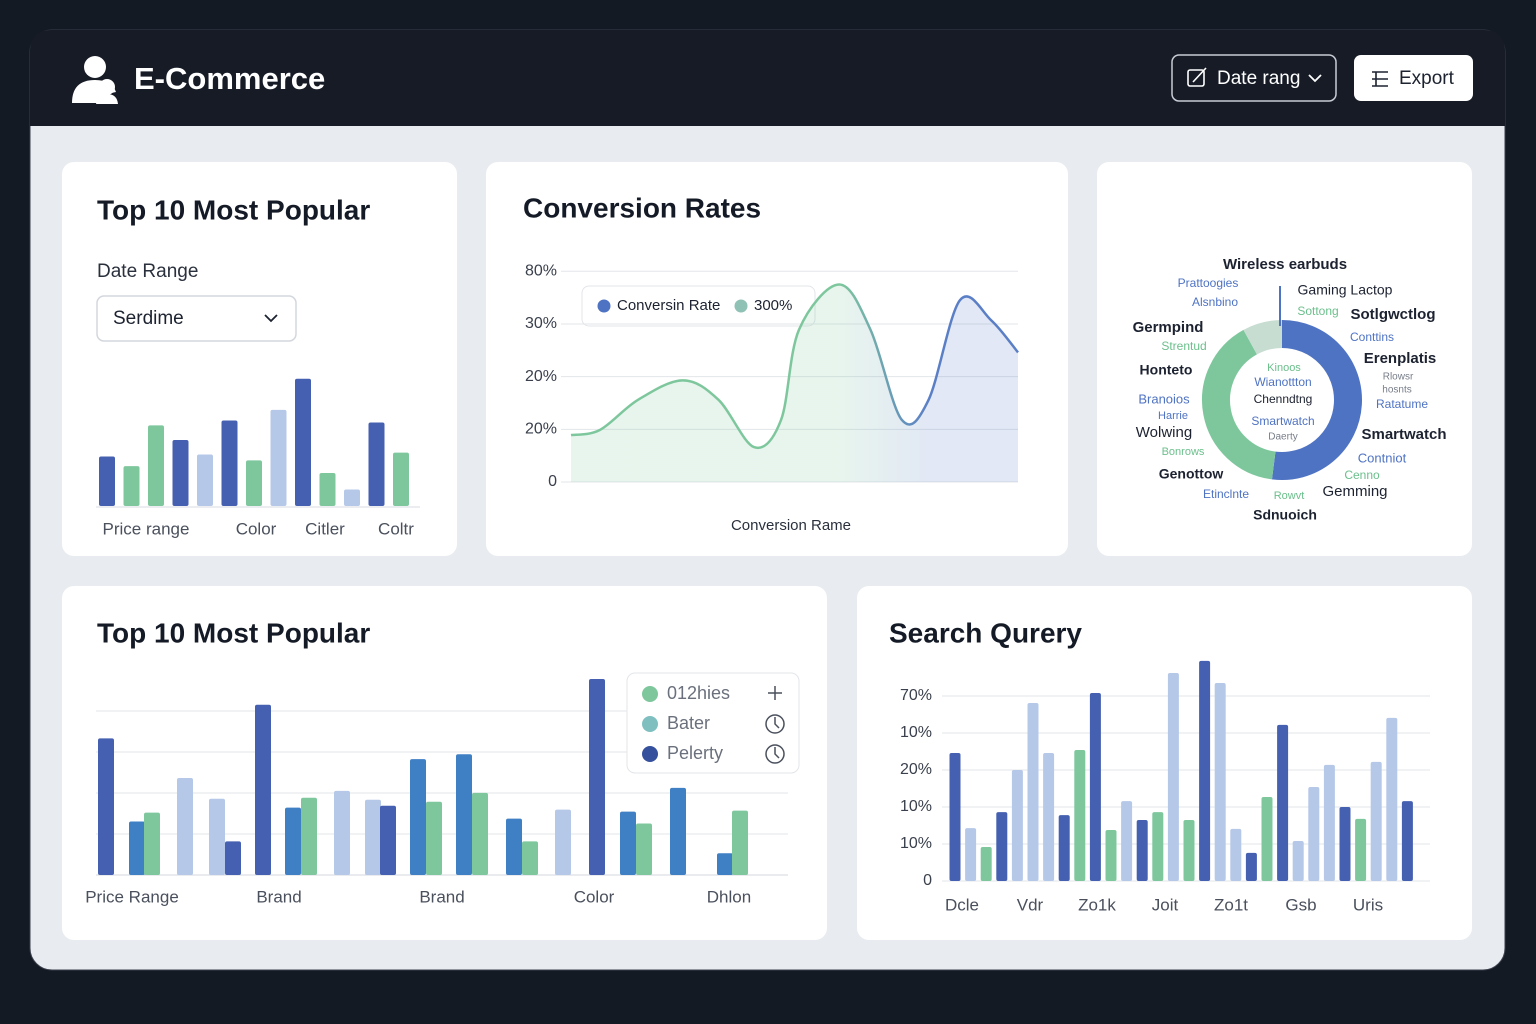  Describe the element at coordinates (233, 632) in the screenshot. I see `card-title: Top 10 Most Popular` at that location.